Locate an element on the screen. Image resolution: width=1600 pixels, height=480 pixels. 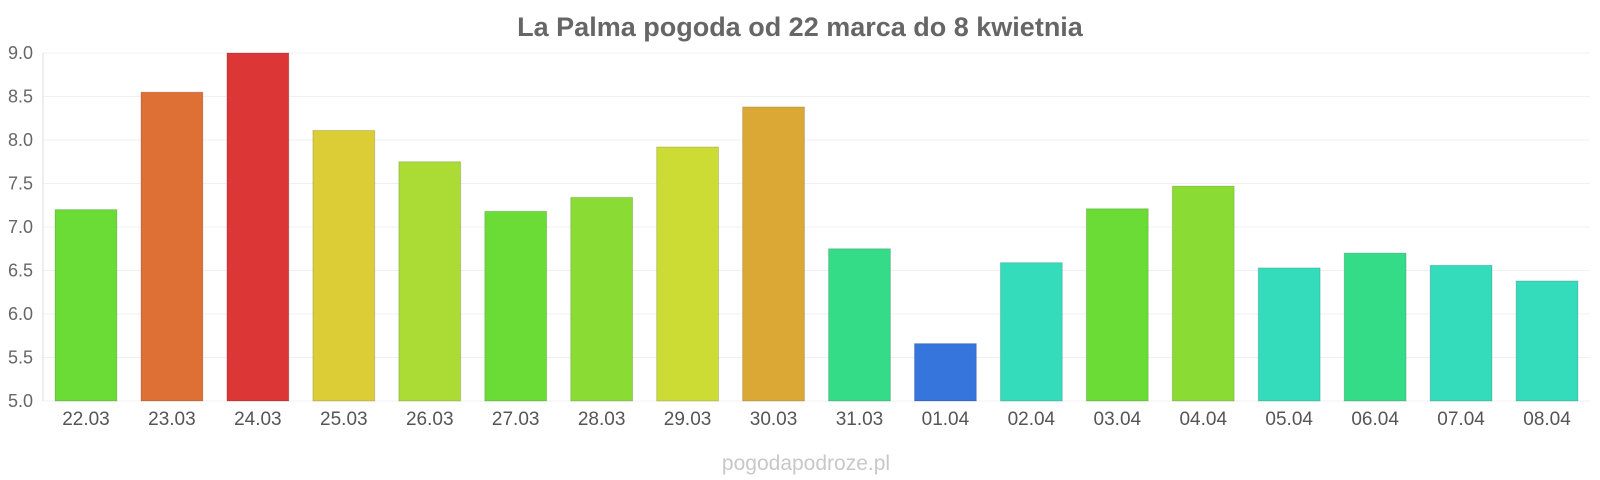
x-tick-label: 23.03 is located at coordinates (172, 419).